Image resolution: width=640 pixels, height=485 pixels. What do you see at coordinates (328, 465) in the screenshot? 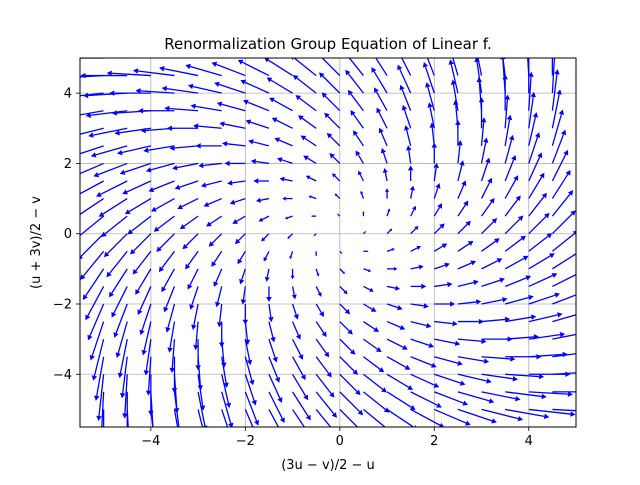
I see `x-axis-label: (3u − v)/2 − u` at bounding box center [328, 465].